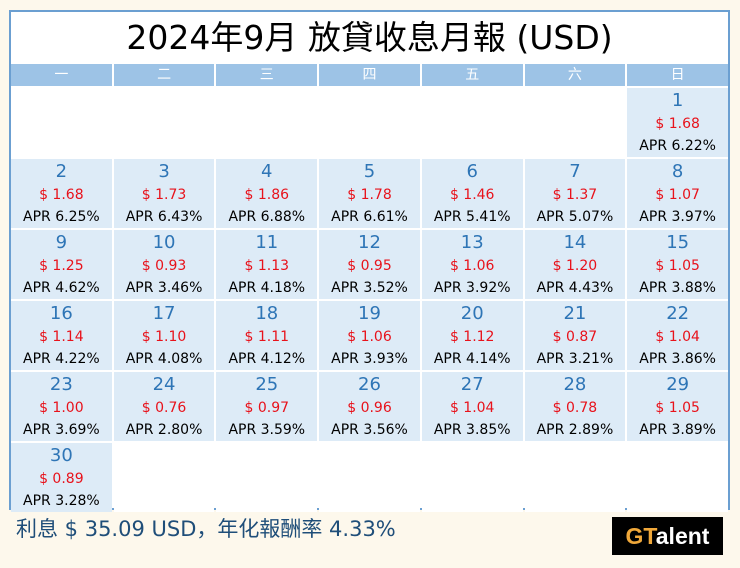 The width and height of the screenshot is (740, 568). I want to click on apr-value: APR 3.92%, so click(472, 288).